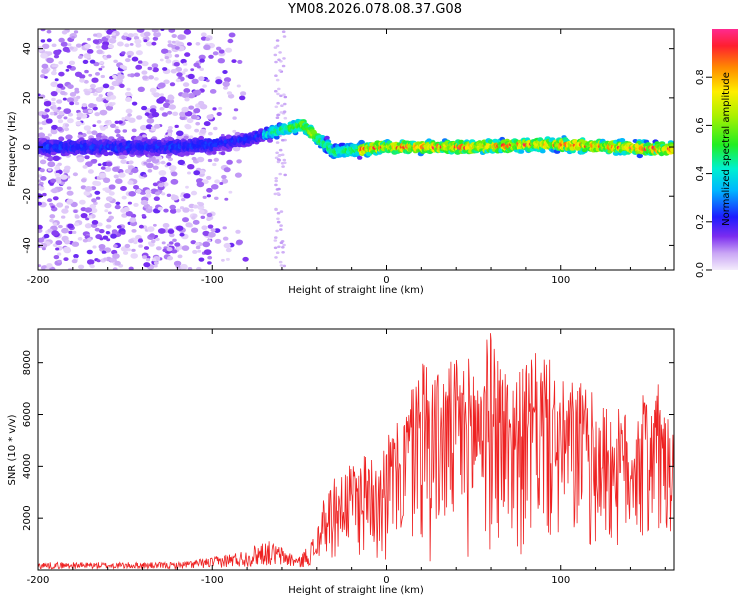 The height and width of the screenshot is (600, 750). I want to click on colorbar-tick-label: 0.6, so click(700, 125).